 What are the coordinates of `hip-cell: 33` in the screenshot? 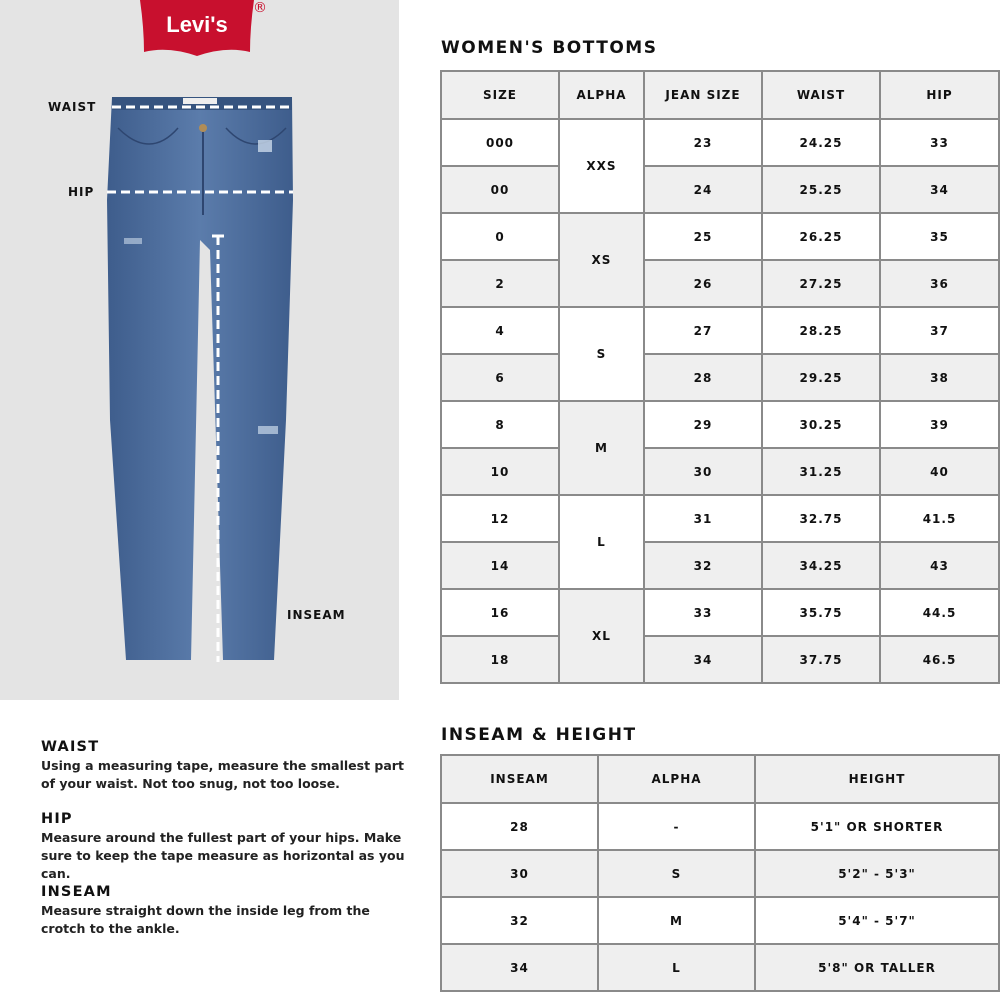 It's located at (939, 142).